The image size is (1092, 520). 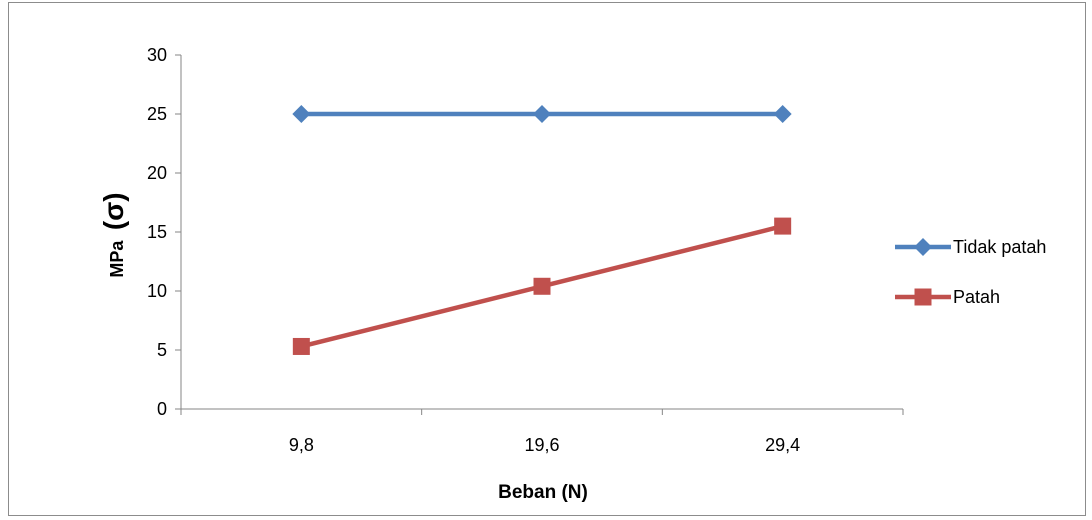 What do you see at coordinates (923, 247) in the screenshot?
I see `legend-marker-tidak-patah` at bounding box center [923, 247].